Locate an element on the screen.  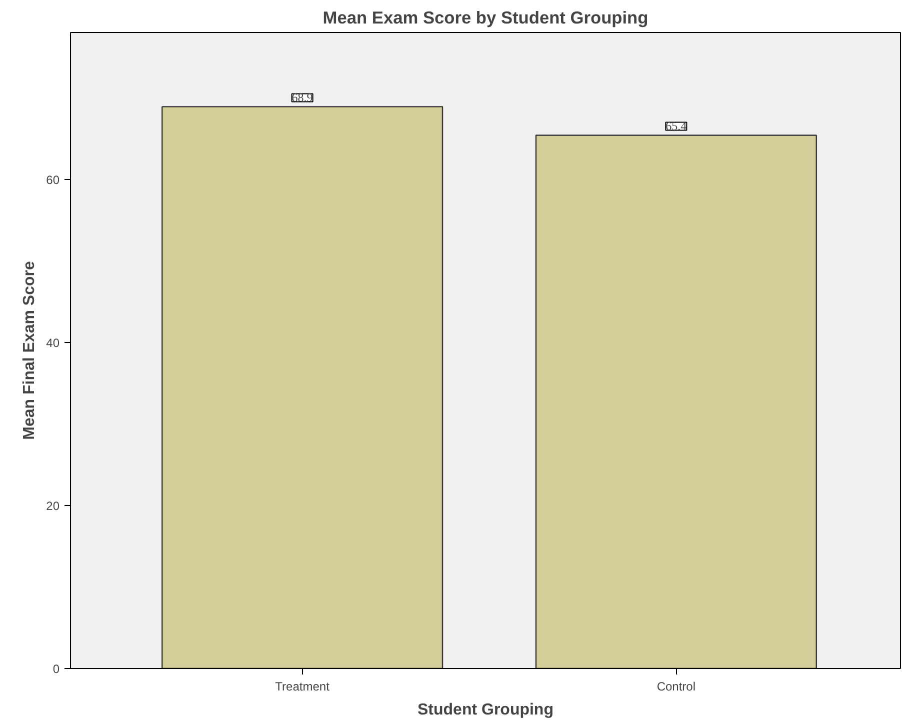
y-tick-label: 60 is located at coordinates (53, 179).